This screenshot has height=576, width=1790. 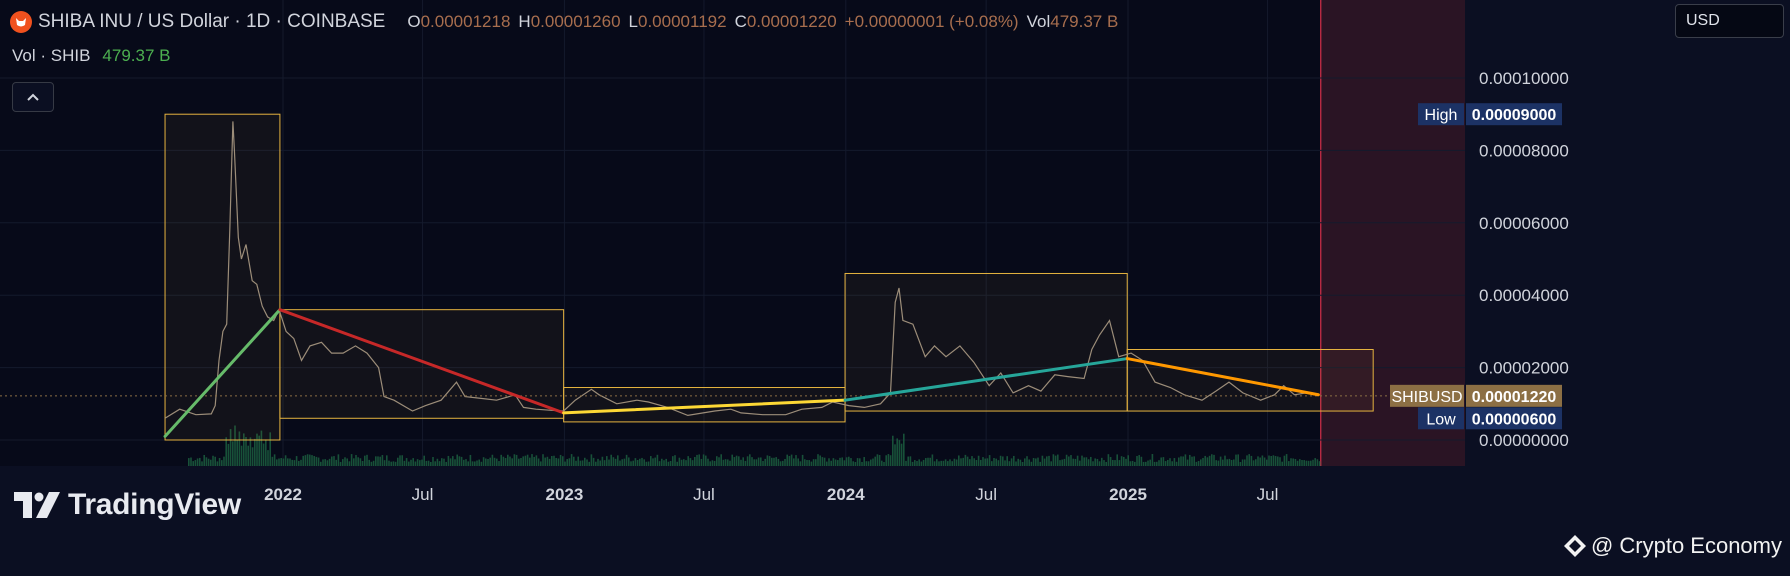 What do you see at coordinates (422, 361) in the screenshot?
I see `trendline` at bounding box center [422, 361].